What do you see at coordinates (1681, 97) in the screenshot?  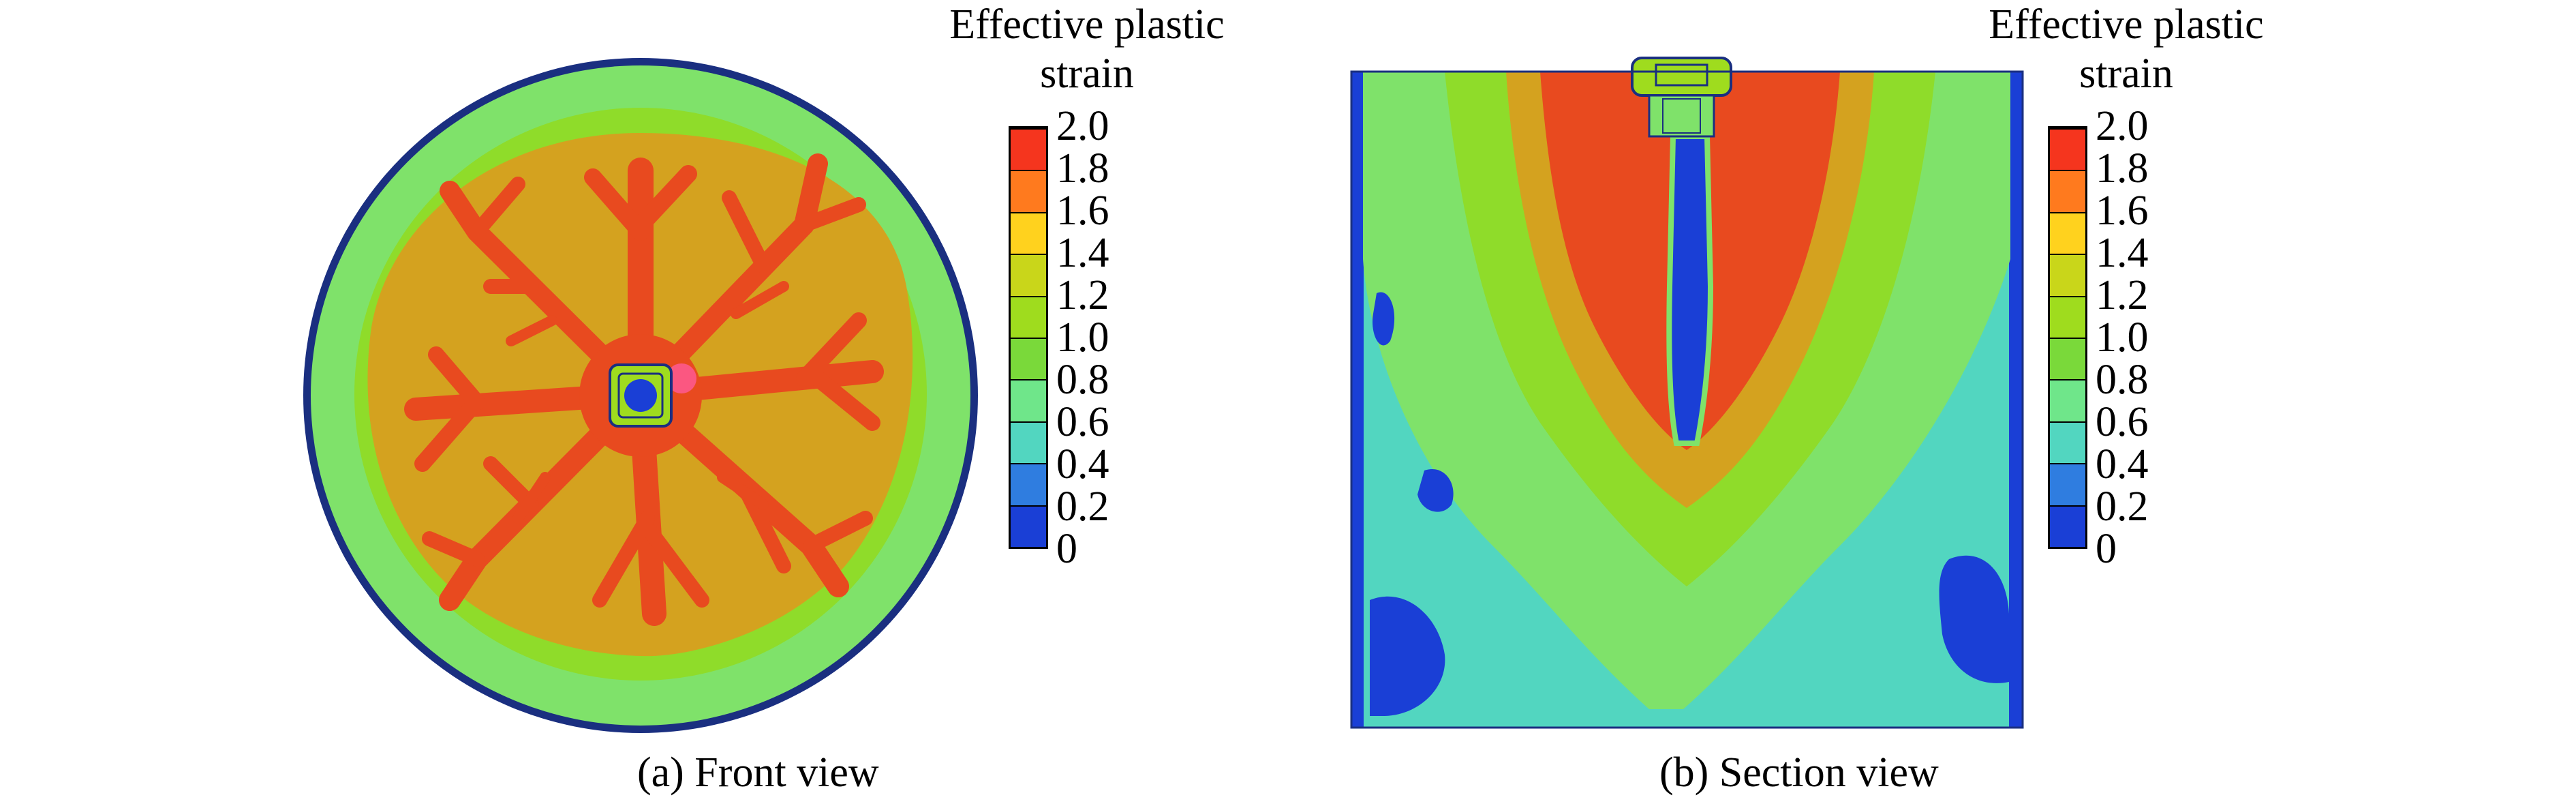 I see `section-view-projectile` at bounding box center [1681, 97].